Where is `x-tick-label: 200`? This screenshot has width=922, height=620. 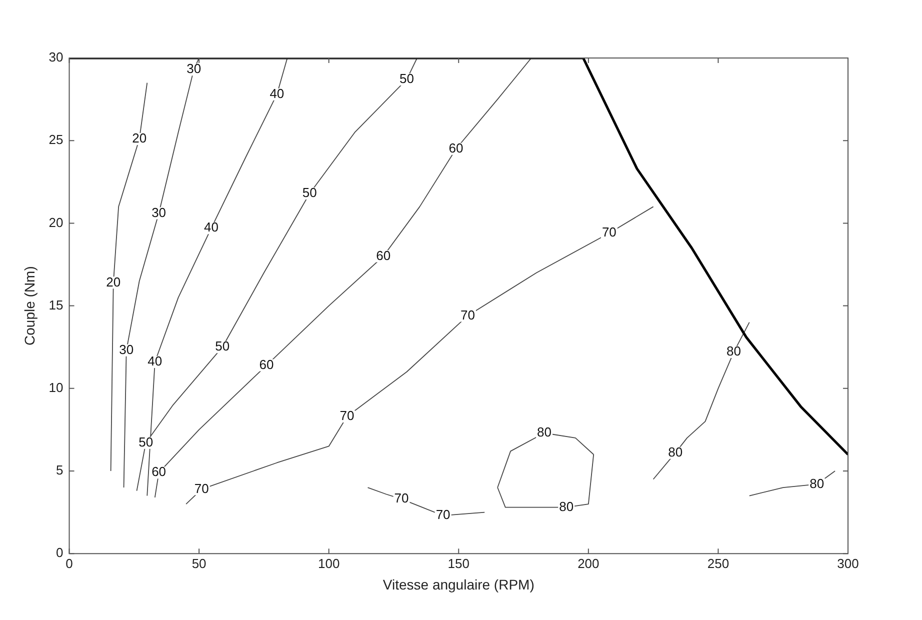
x-tick-label: 200 is located at coordinates (589, 563).